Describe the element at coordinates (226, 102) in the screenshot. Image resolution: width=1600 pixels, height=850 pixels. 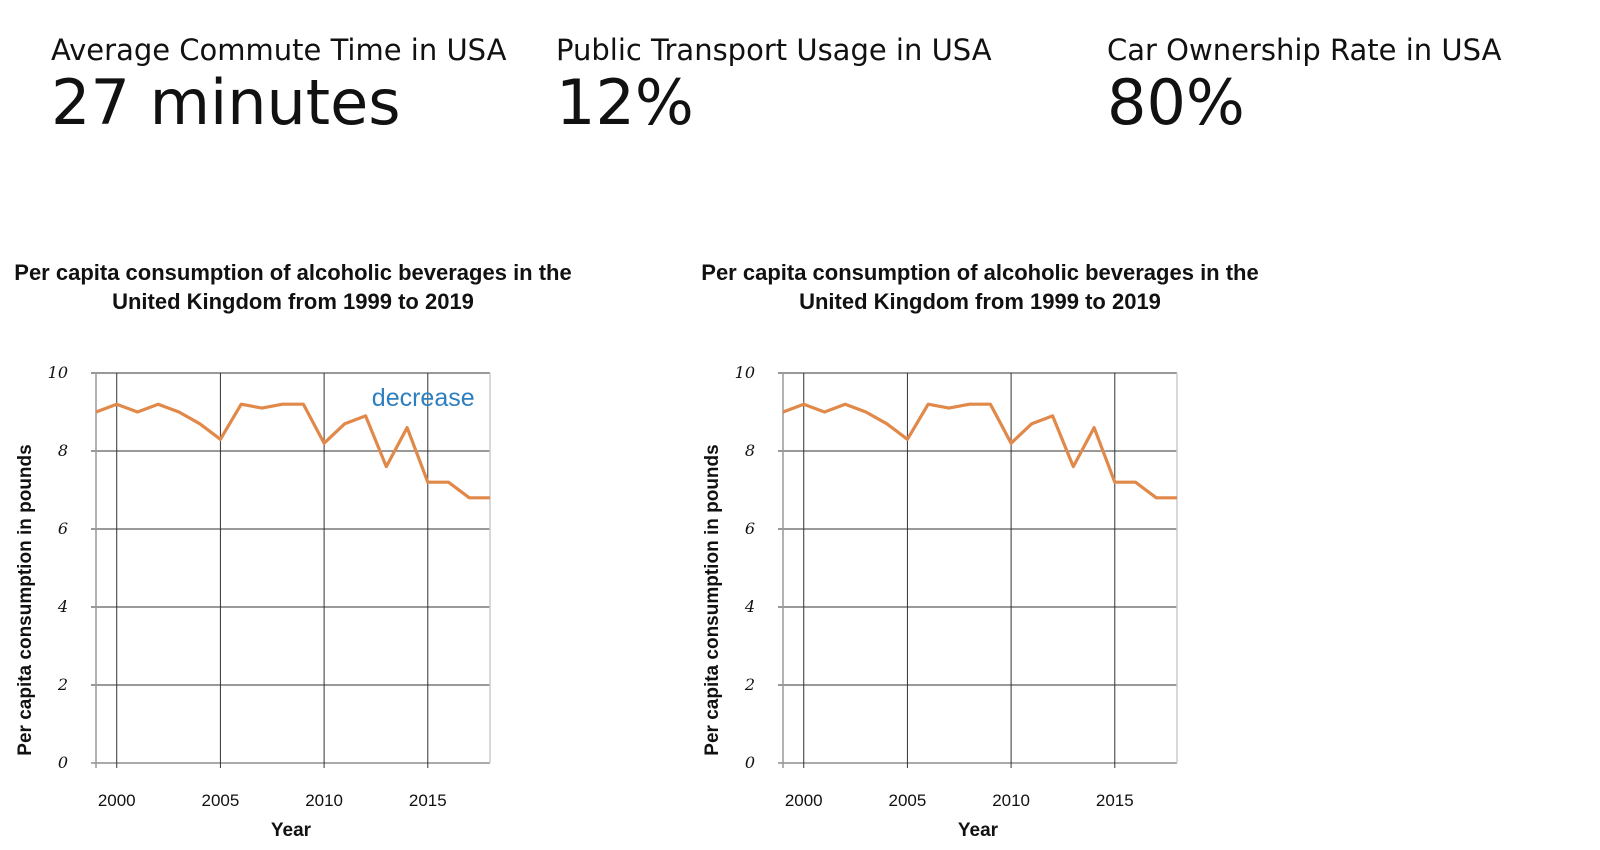
I see `kpi-value: 27 minutes` at that location.